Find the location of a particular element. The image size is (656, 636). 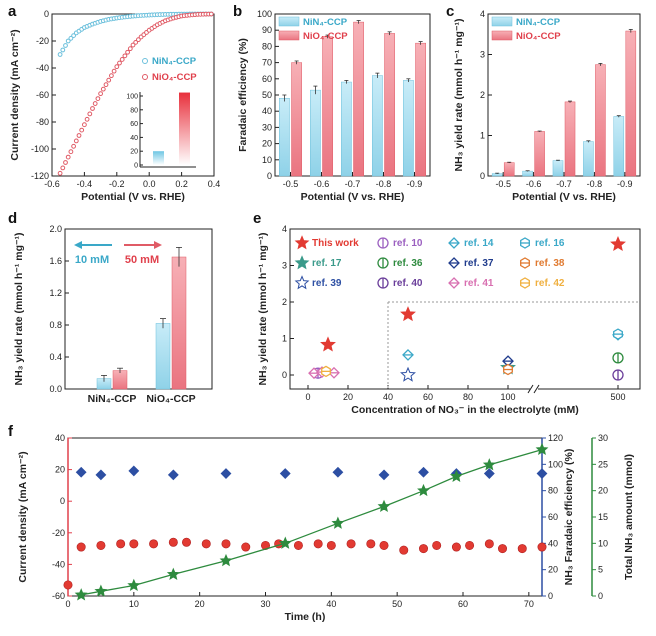

y-axis-label: Faradaic efficiency (%) is located at coordinates (243, 95).